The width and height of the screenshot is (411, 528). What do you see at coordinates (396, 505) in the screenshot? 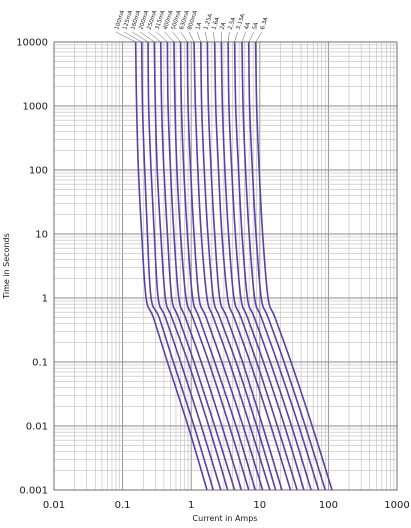
I see `x-tick-label: 1000` at bounding box center [396, 505].